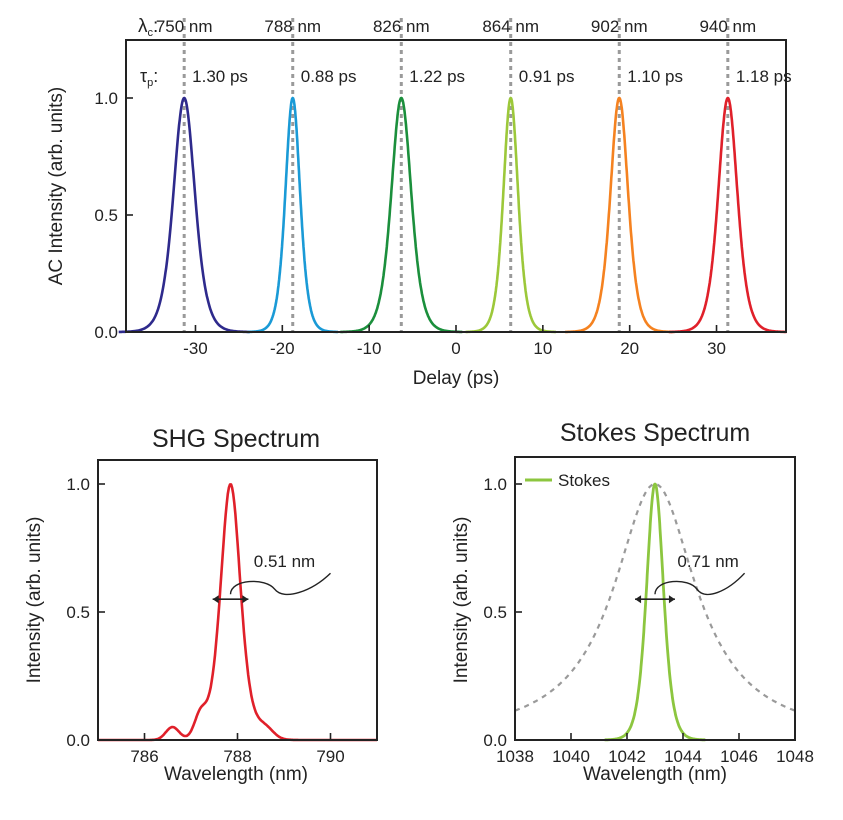 This screenshot has height=820, width=843. I want to click on ac-y-axis-title: AC Intensity (arb. units), so click(56, 186).